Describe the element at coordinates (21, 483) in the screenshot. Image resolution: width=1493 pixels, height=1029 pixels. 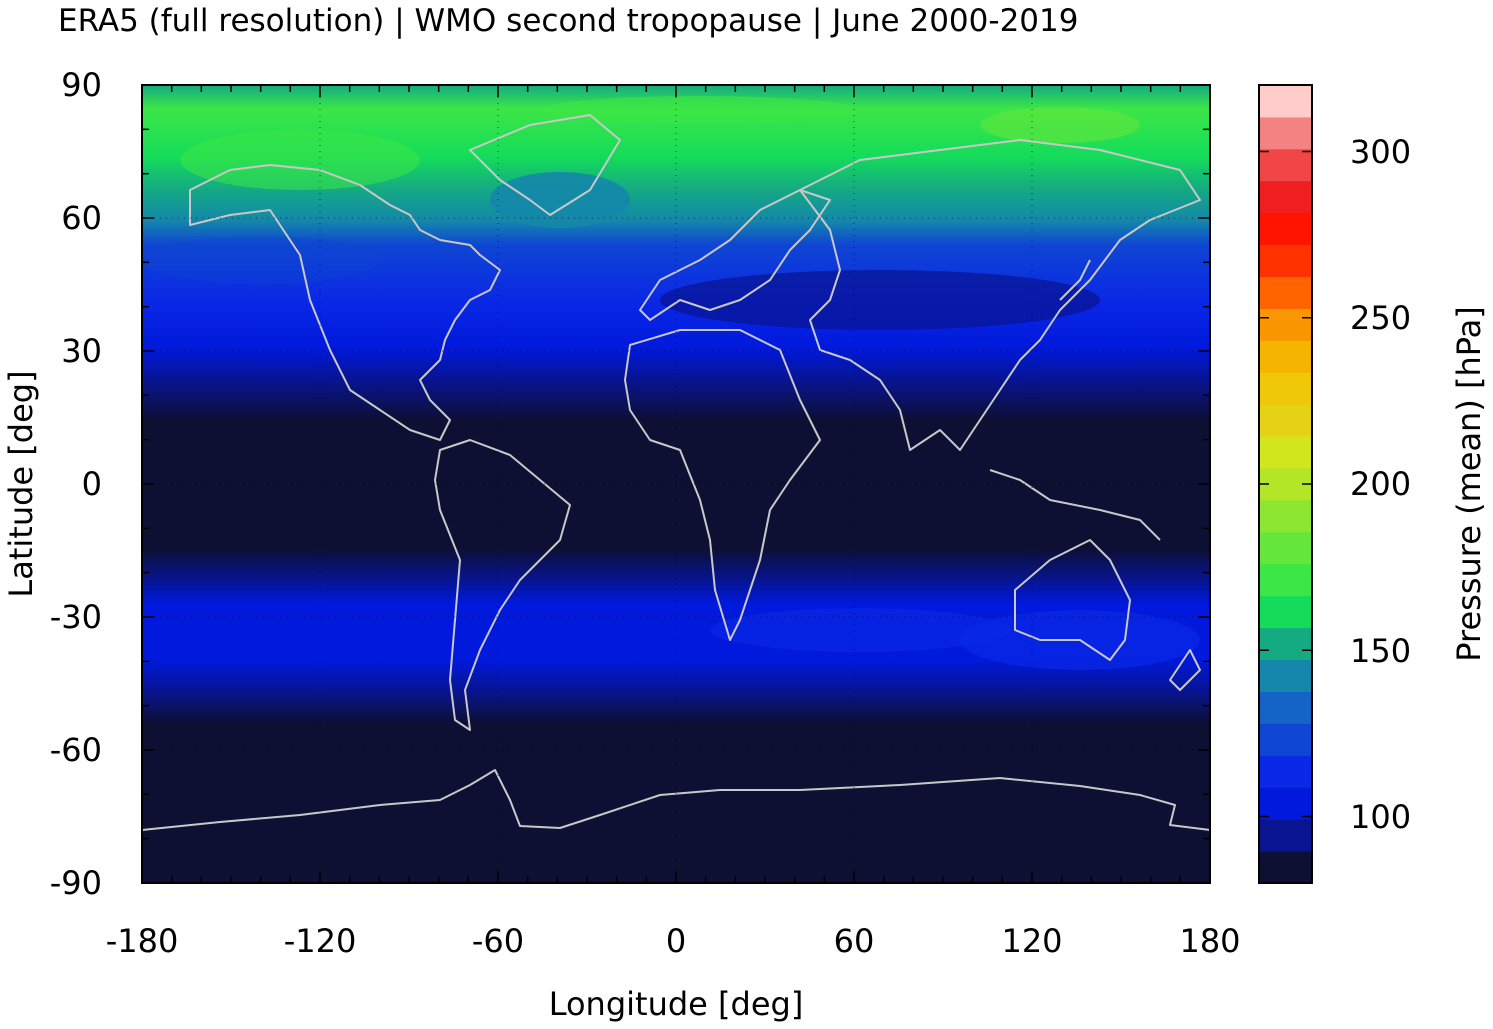
I see `y-axis-label: Latitude [deg]` at that location.